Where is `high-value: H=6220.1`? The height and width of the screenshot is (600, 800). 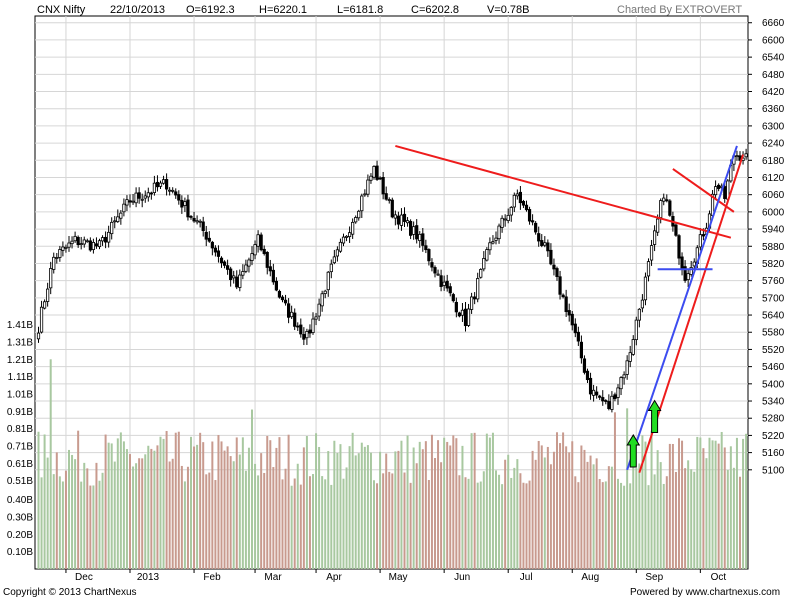 high-value: H=6220.1 is located at coordinates (283, 10).